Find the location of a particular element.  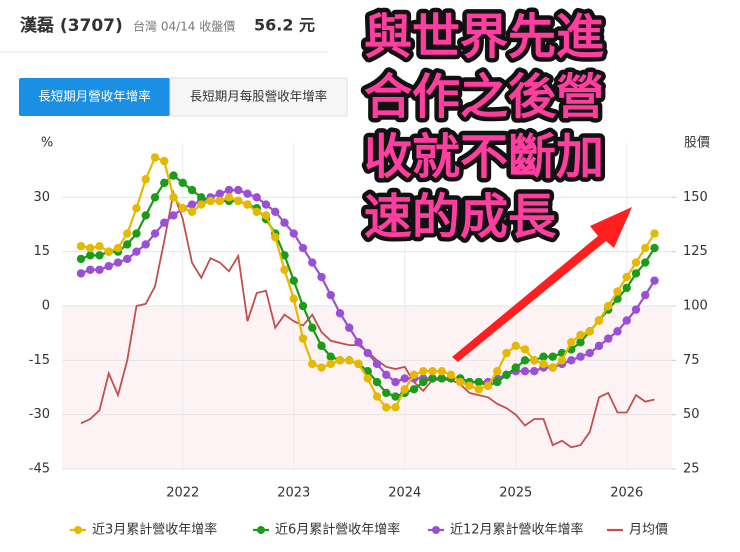

tab-label: 長短期月營收年增率 is located at coordinates (94, 96).